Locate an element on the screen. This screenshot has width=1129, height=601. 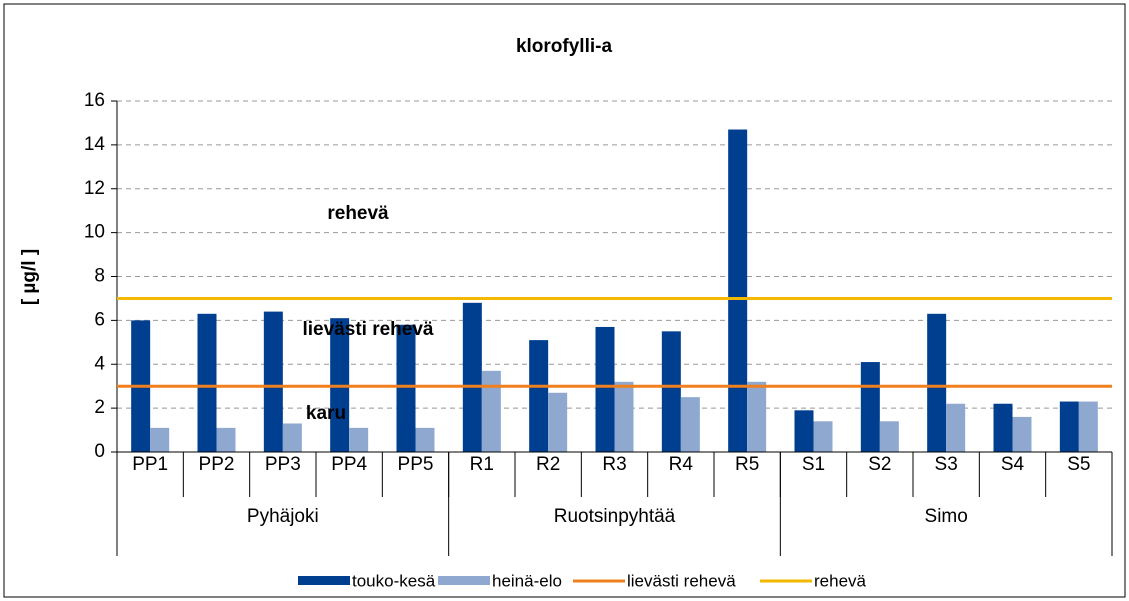
x-tick-label: R2 is located at coordinates (548, 464).